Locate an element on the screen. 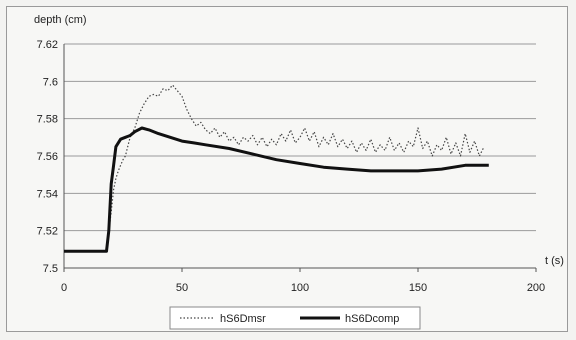 This screenshot has width=576, height=340. y-tick-label: 7.5 is located at coordinates (50, 269).